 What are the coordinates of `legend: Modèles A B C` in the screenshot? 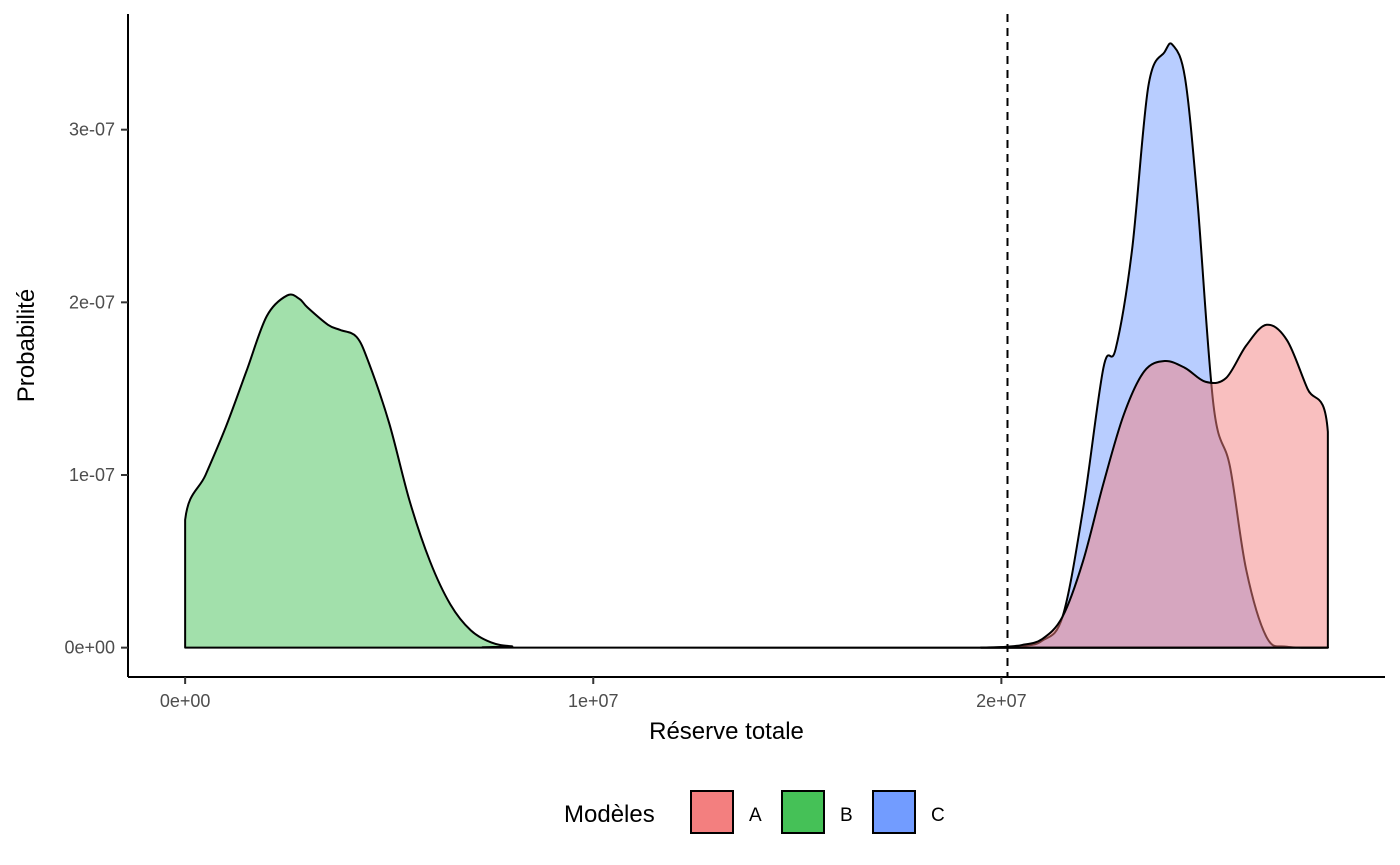 It's located at (754, 812).